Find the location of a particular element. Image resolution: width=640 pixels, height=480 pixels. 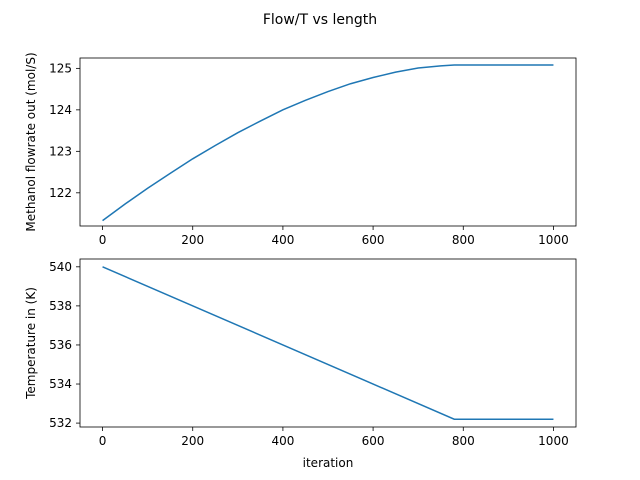

flowrate-x-tick-label: 600 is located at coordinates (373, 240).